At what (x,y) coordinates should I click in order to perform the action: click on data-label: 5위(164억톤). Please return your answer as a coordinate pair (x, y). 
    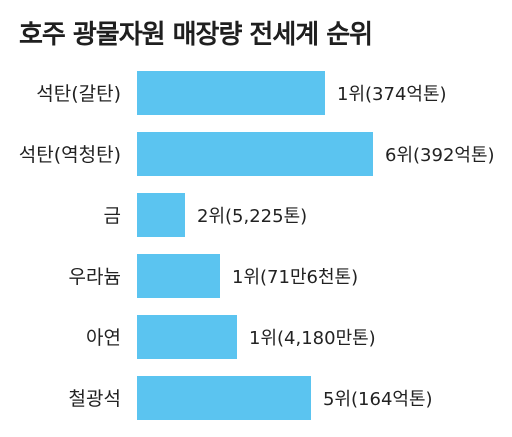
    Looking at the image, I should click on (378, 399).